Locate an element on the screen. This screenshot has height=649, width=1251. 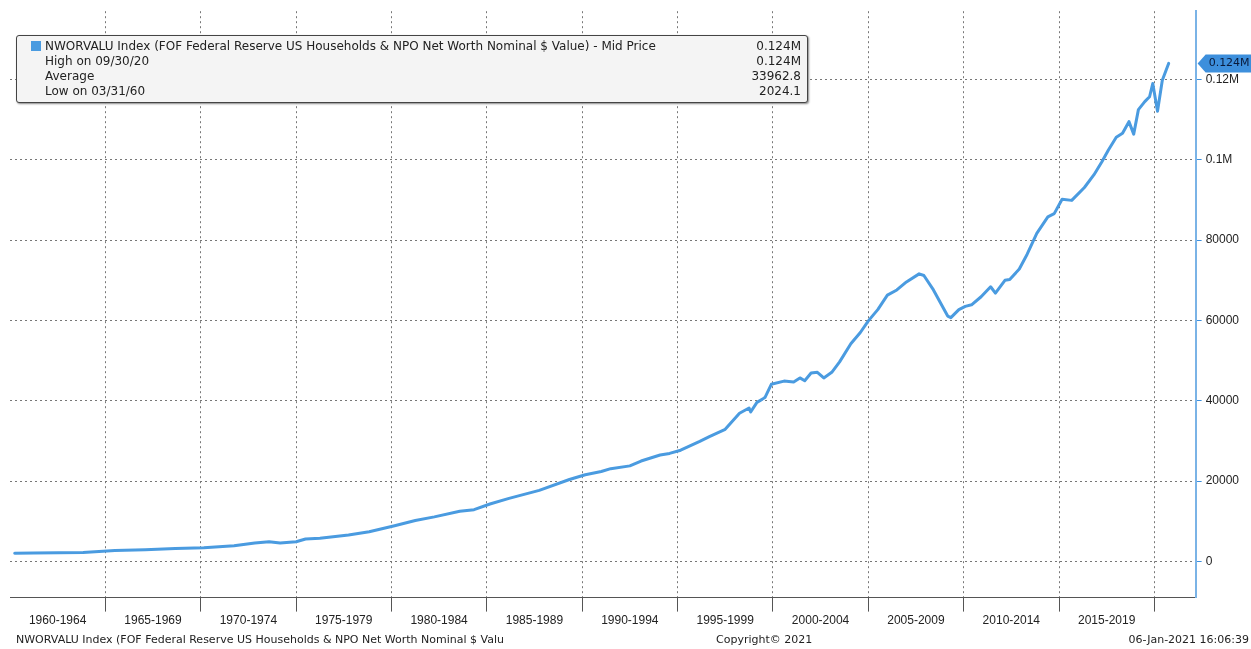
annotation: 33962.8 is located at coordinates (776, 76).